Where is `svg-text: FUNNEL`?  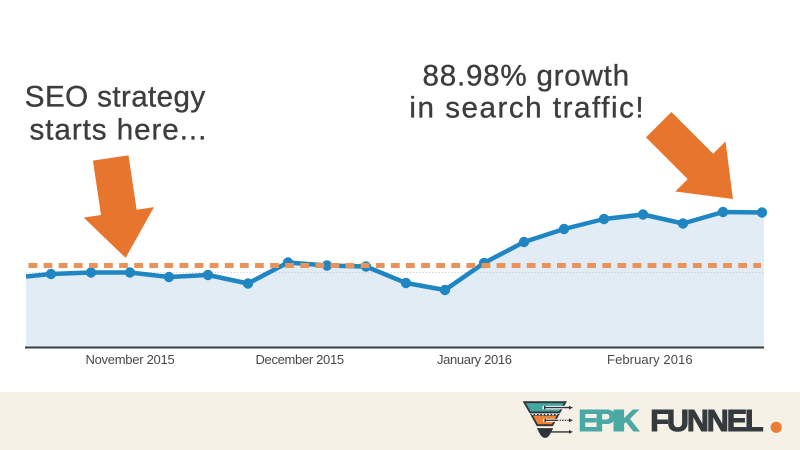
svg-text: FUNNEL is located at coordinates (706, 421).